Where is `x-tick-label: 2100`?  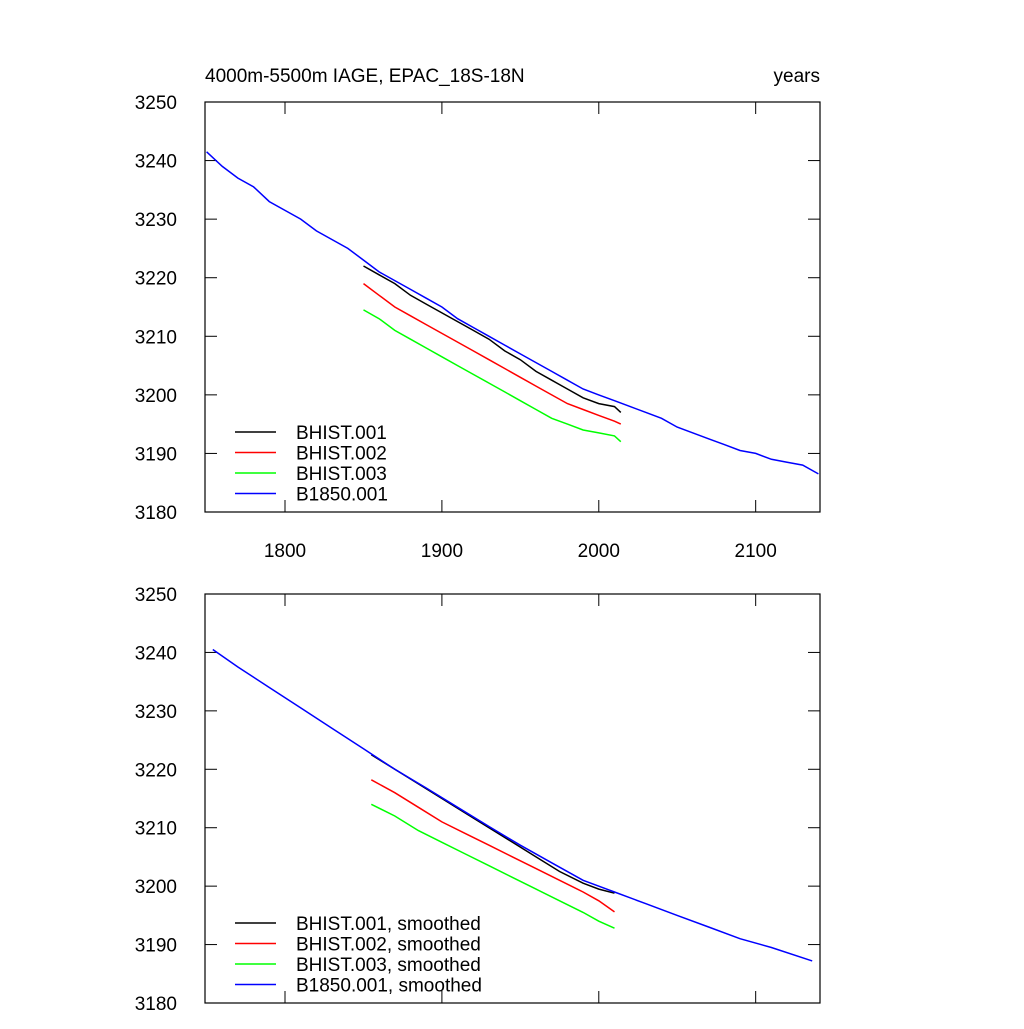 x-tick-label: 2100 is located at coordinates (756, 551).